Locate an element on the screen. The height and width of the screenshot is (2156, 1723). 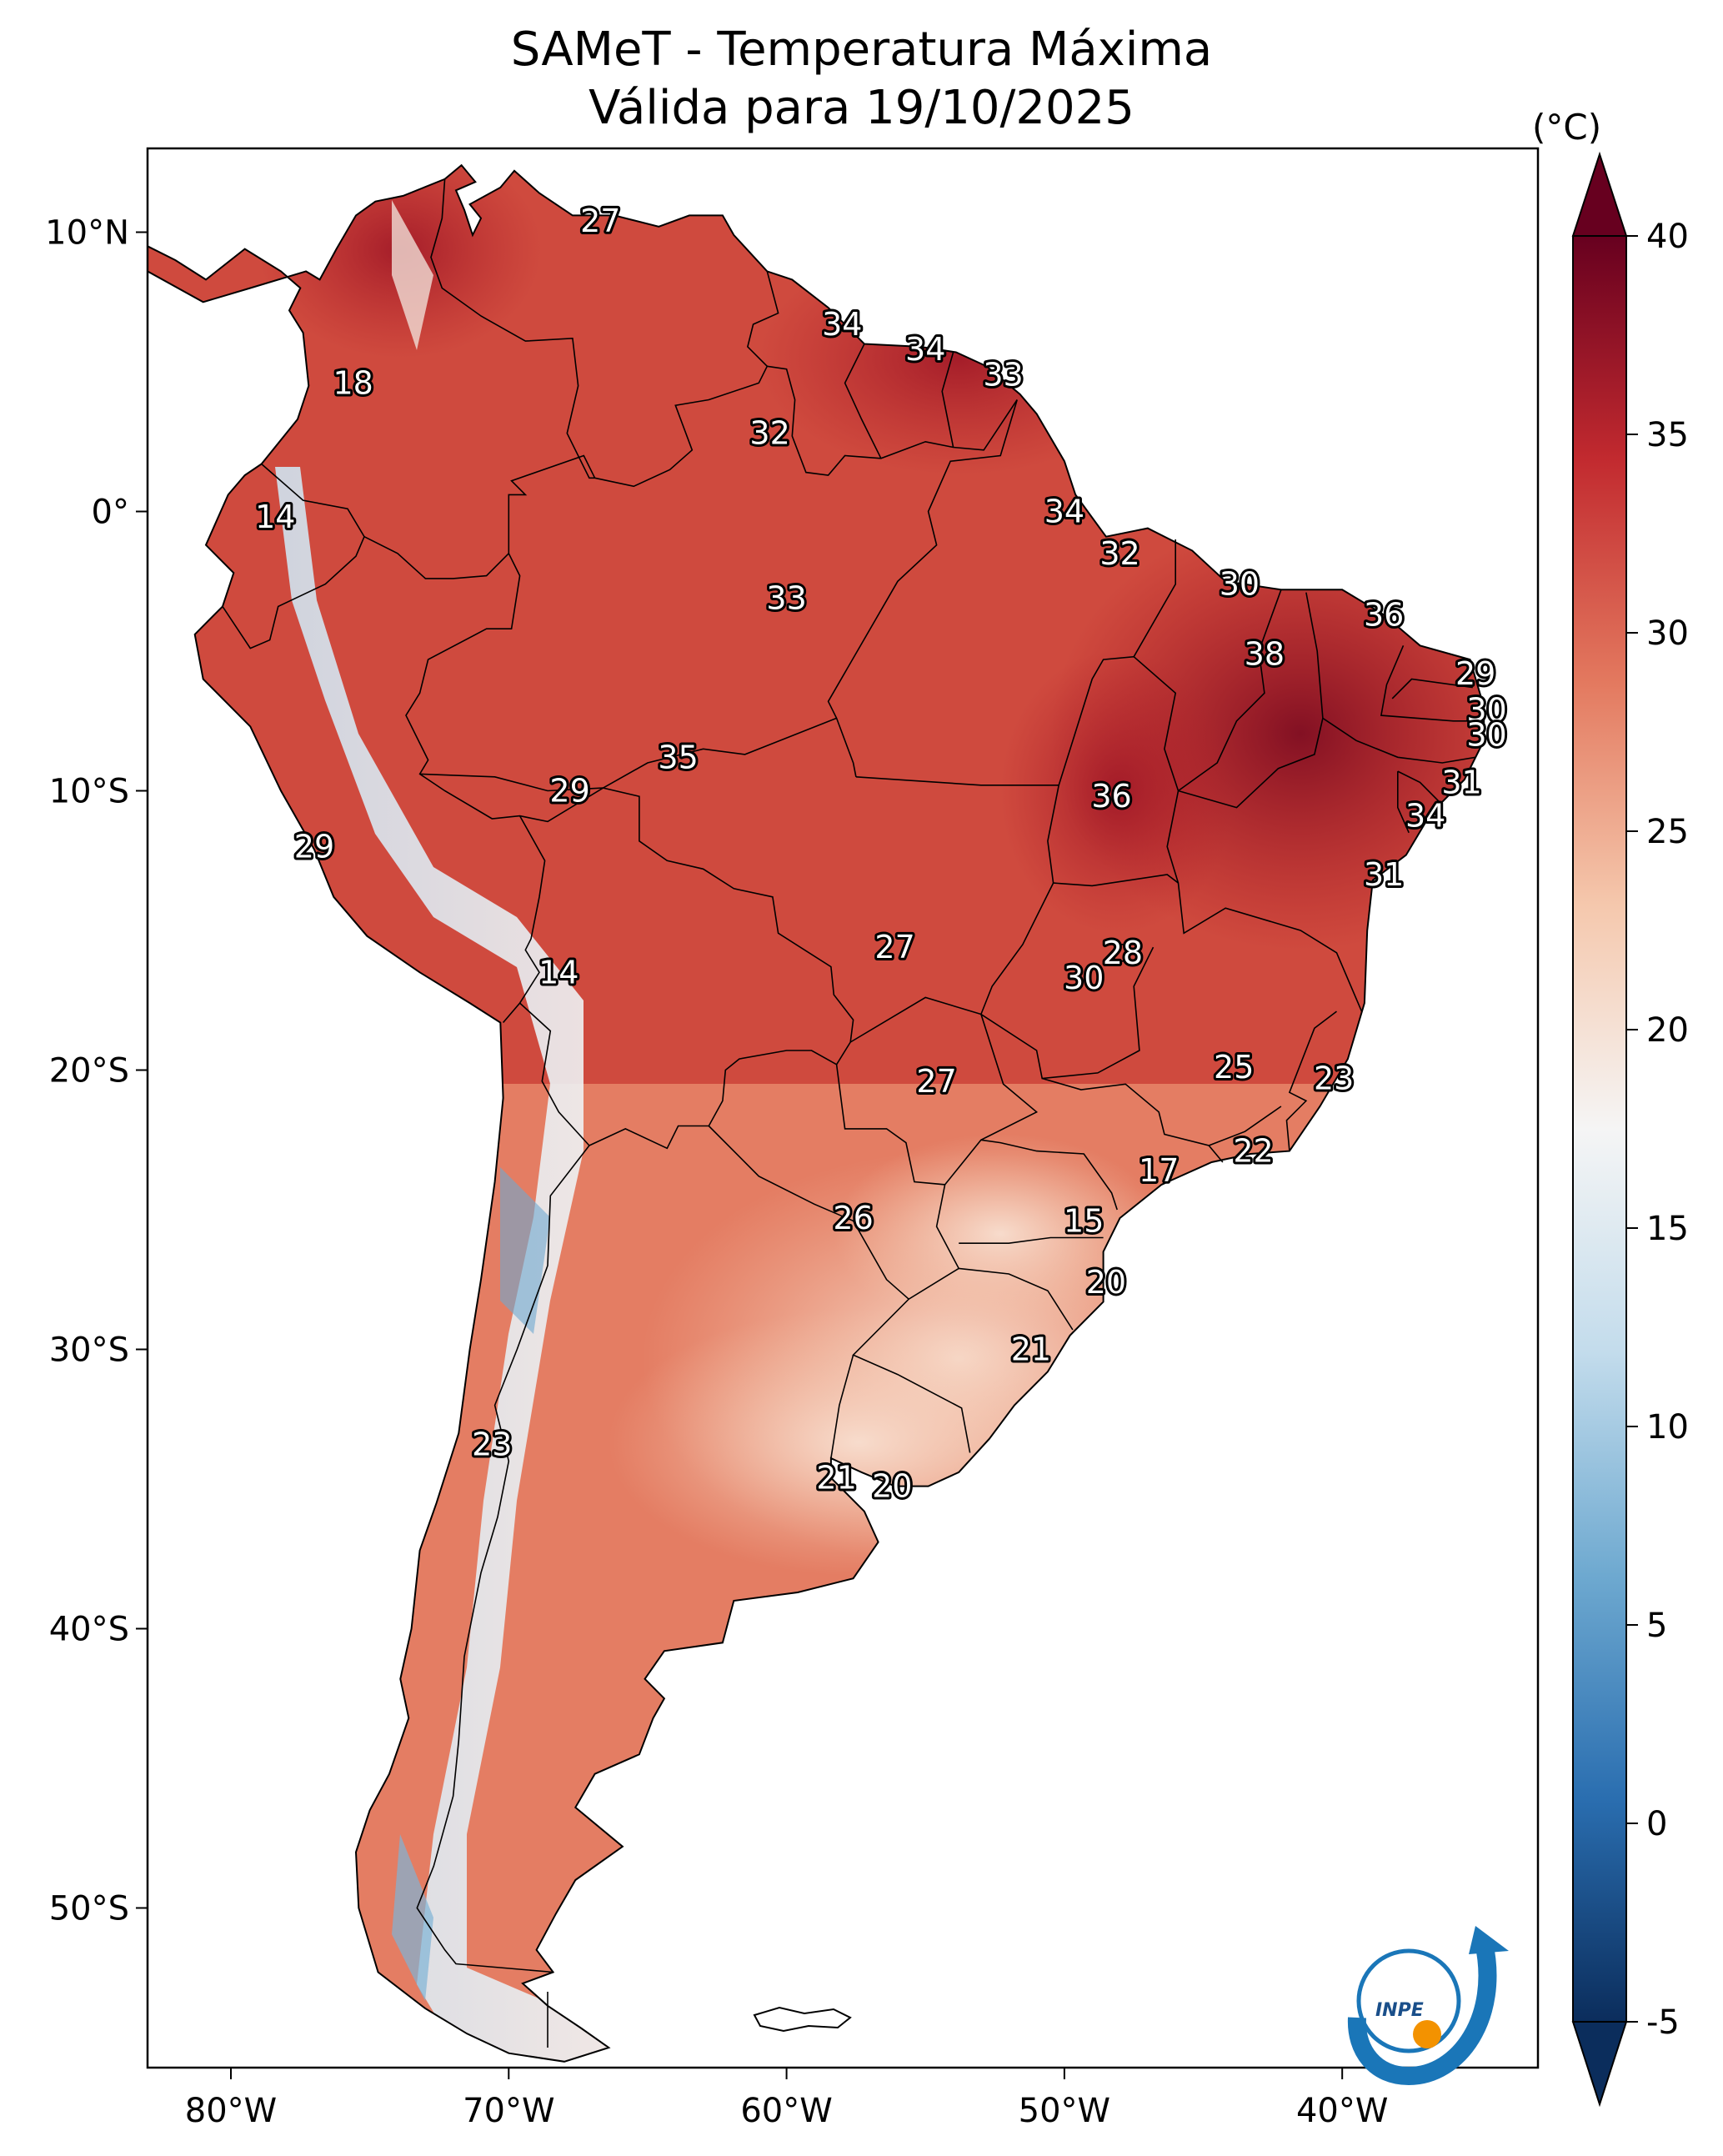
station-temperature-label: 26 is located at coordinates (853, 1218).